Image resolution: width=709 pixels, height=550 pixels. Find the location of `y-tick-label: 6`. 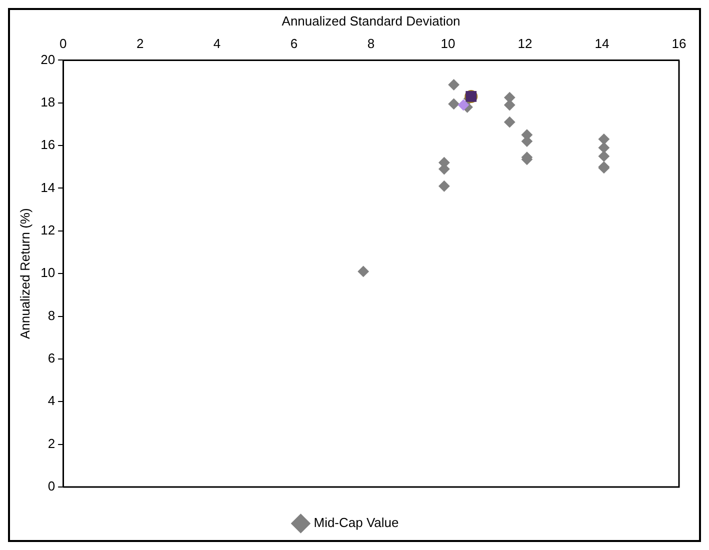

y-tick-label: 6 is located at coordinates (52, 358).